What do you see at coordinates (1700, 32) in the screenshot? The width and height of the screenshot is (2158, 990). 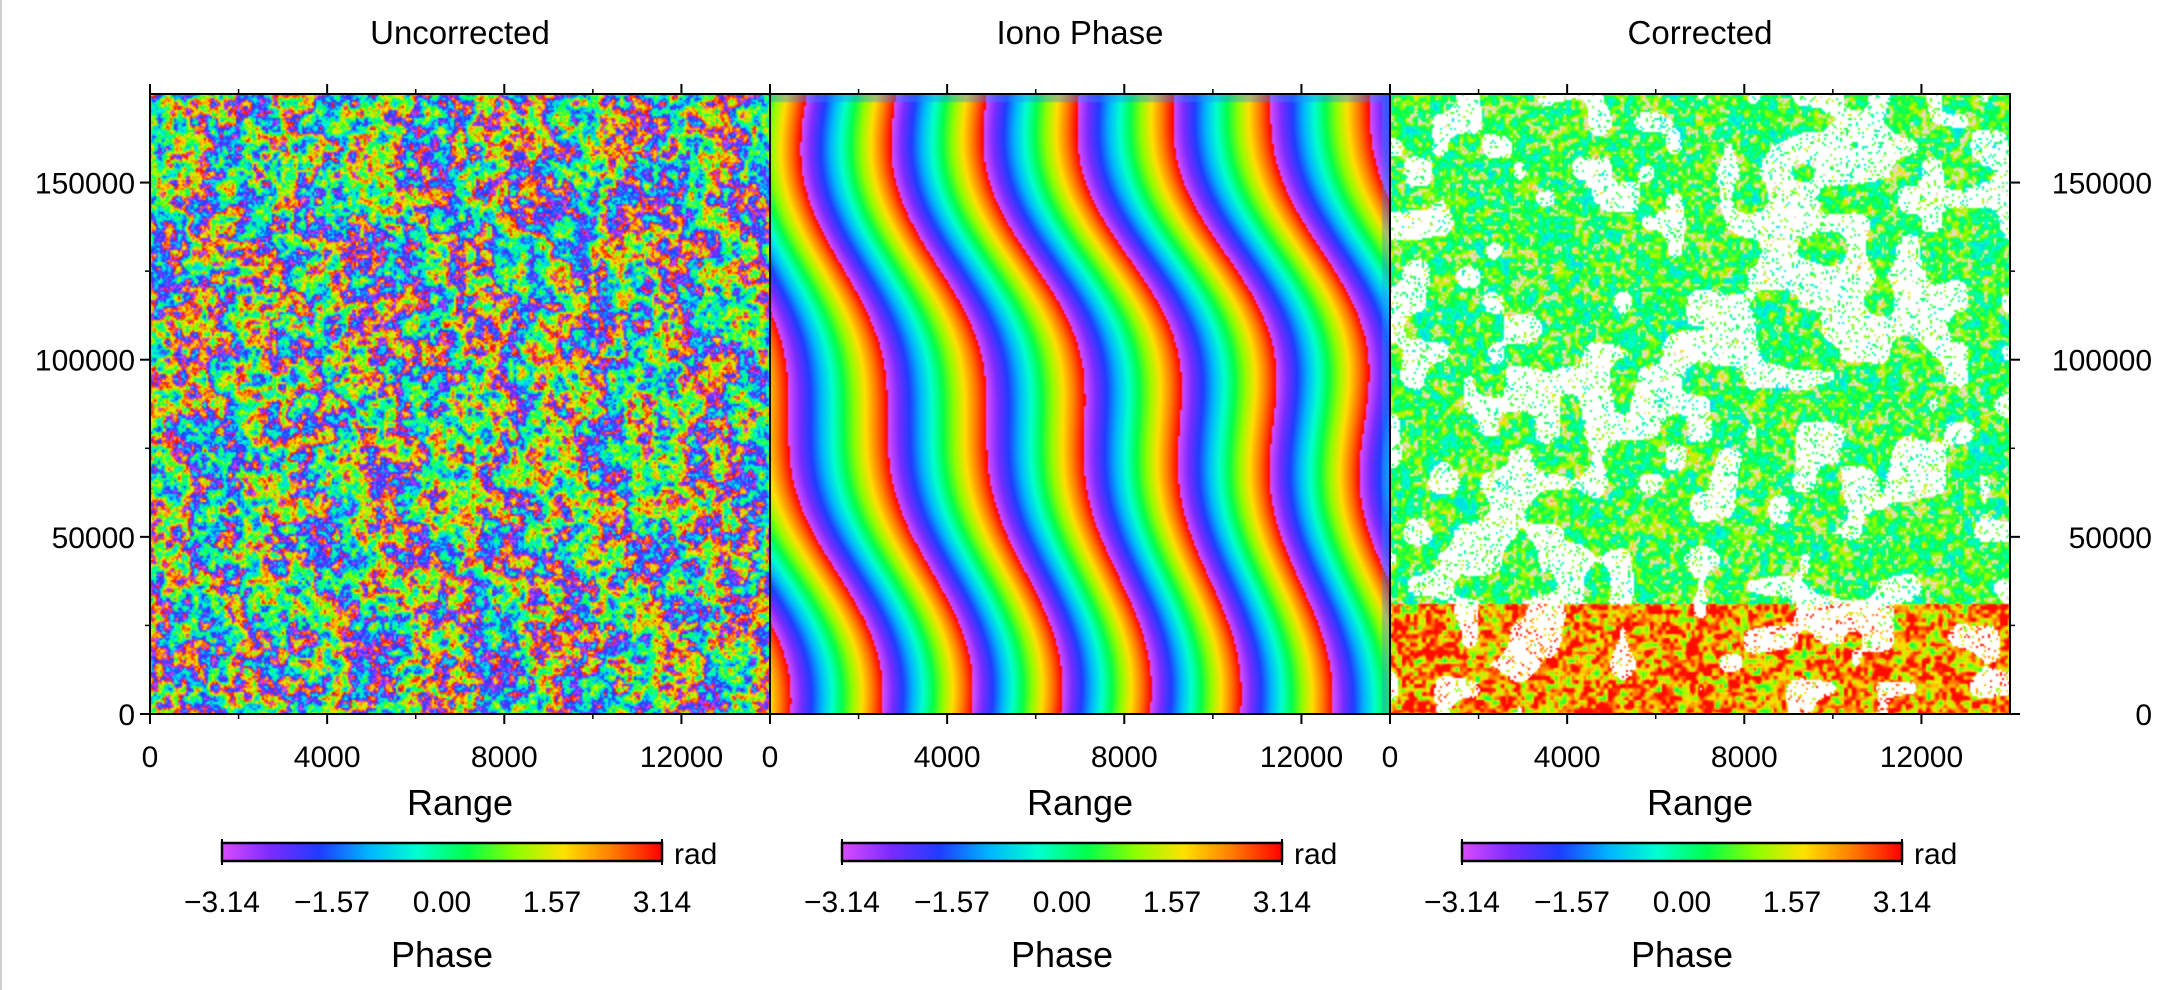 I see `panel-title: Corrected` at bounding box center [1700, 32].